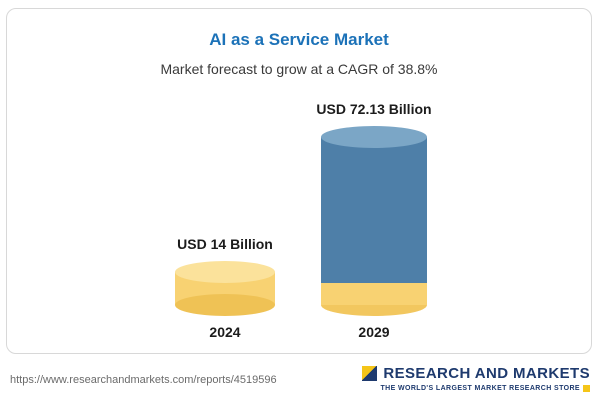 The width and height of the screenshot is (600, 400). What do you see at coordinates (374, 332) in the screenshot?
I see `year-label-2029: 2029` at bounding box center [374, 332].